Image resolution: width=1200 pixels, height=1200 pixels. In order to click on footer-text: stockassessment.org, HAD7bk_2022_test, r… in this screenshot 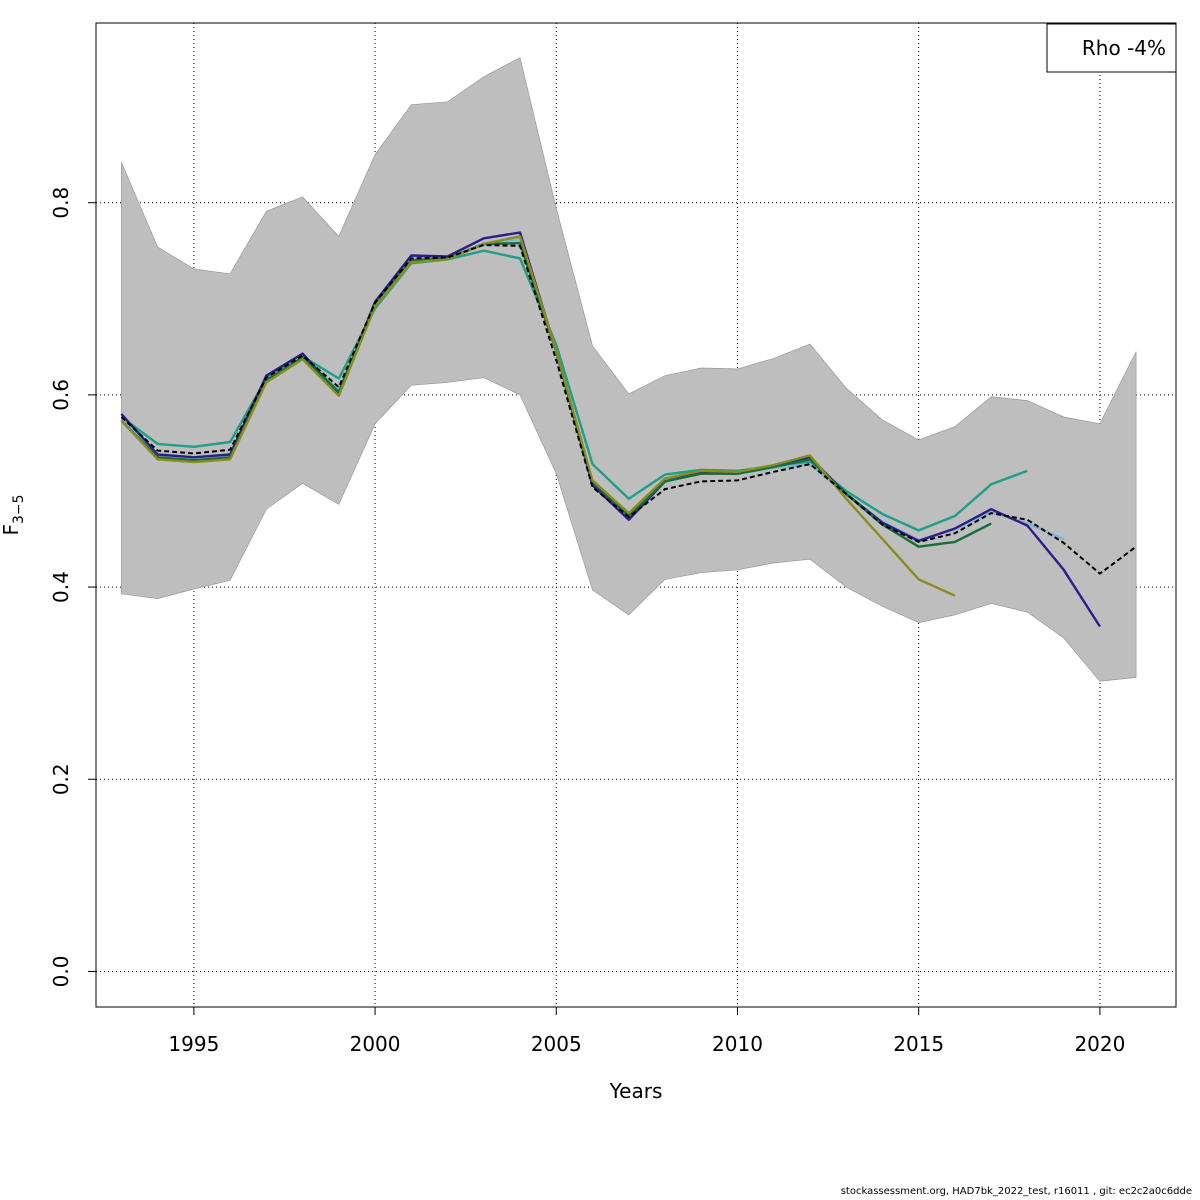, I will do `click(1016, 1191)`.